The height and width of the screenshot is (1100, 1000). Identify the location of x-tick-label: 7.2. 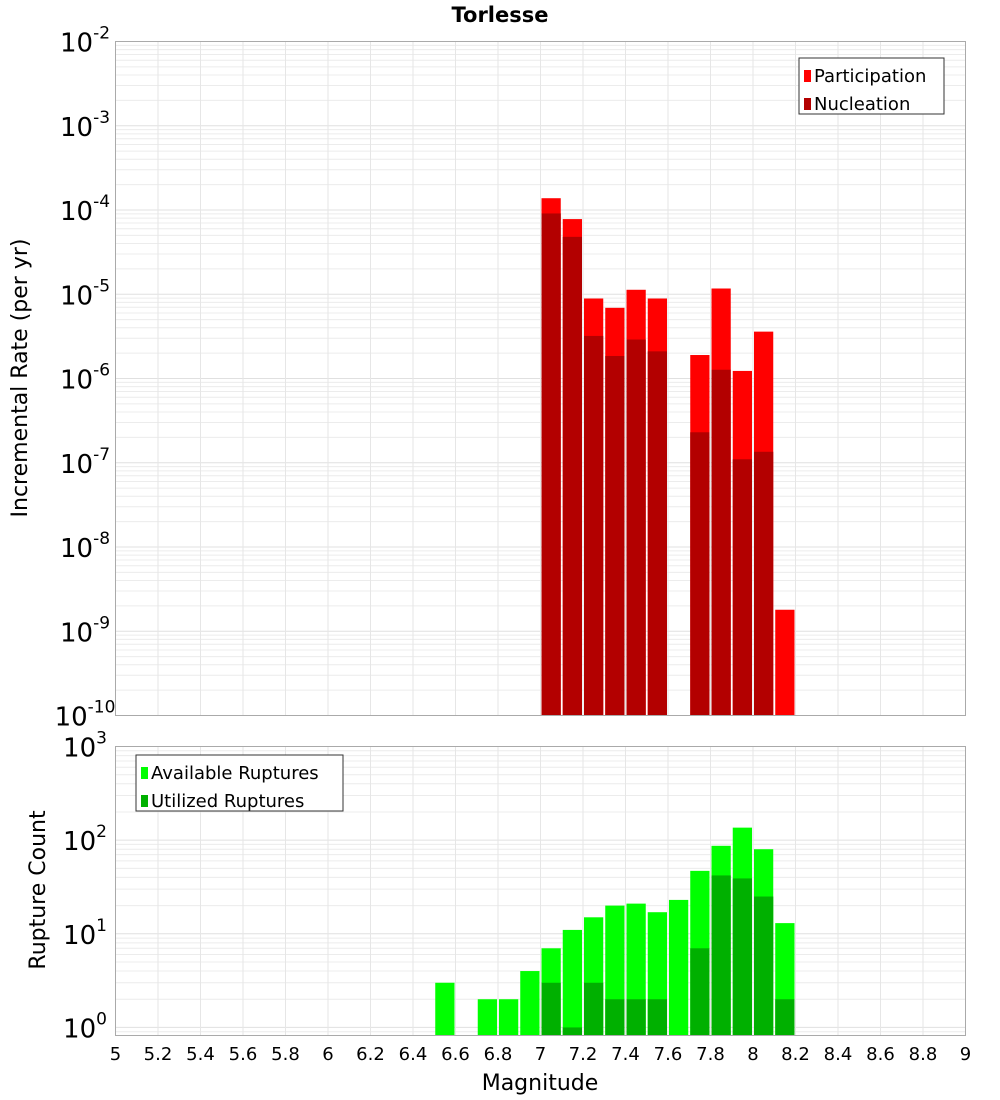
(583, 1054).